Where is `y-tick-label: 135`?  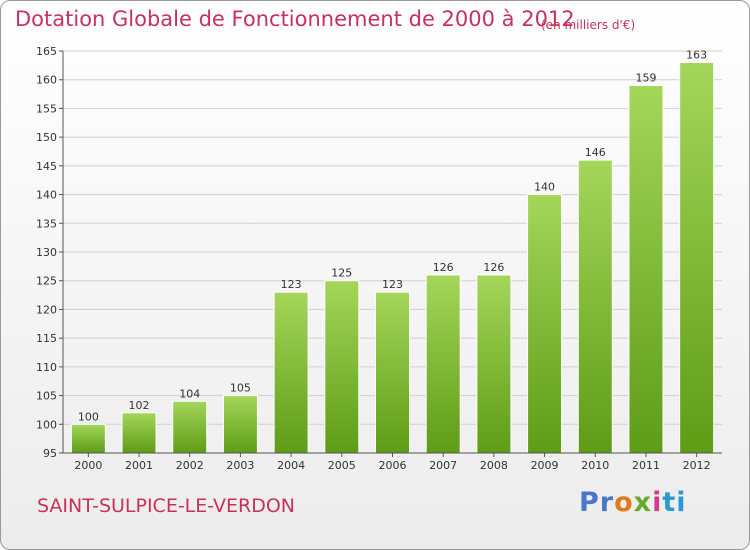
y-tick-label: 135 is located at coordinates (46, 223).